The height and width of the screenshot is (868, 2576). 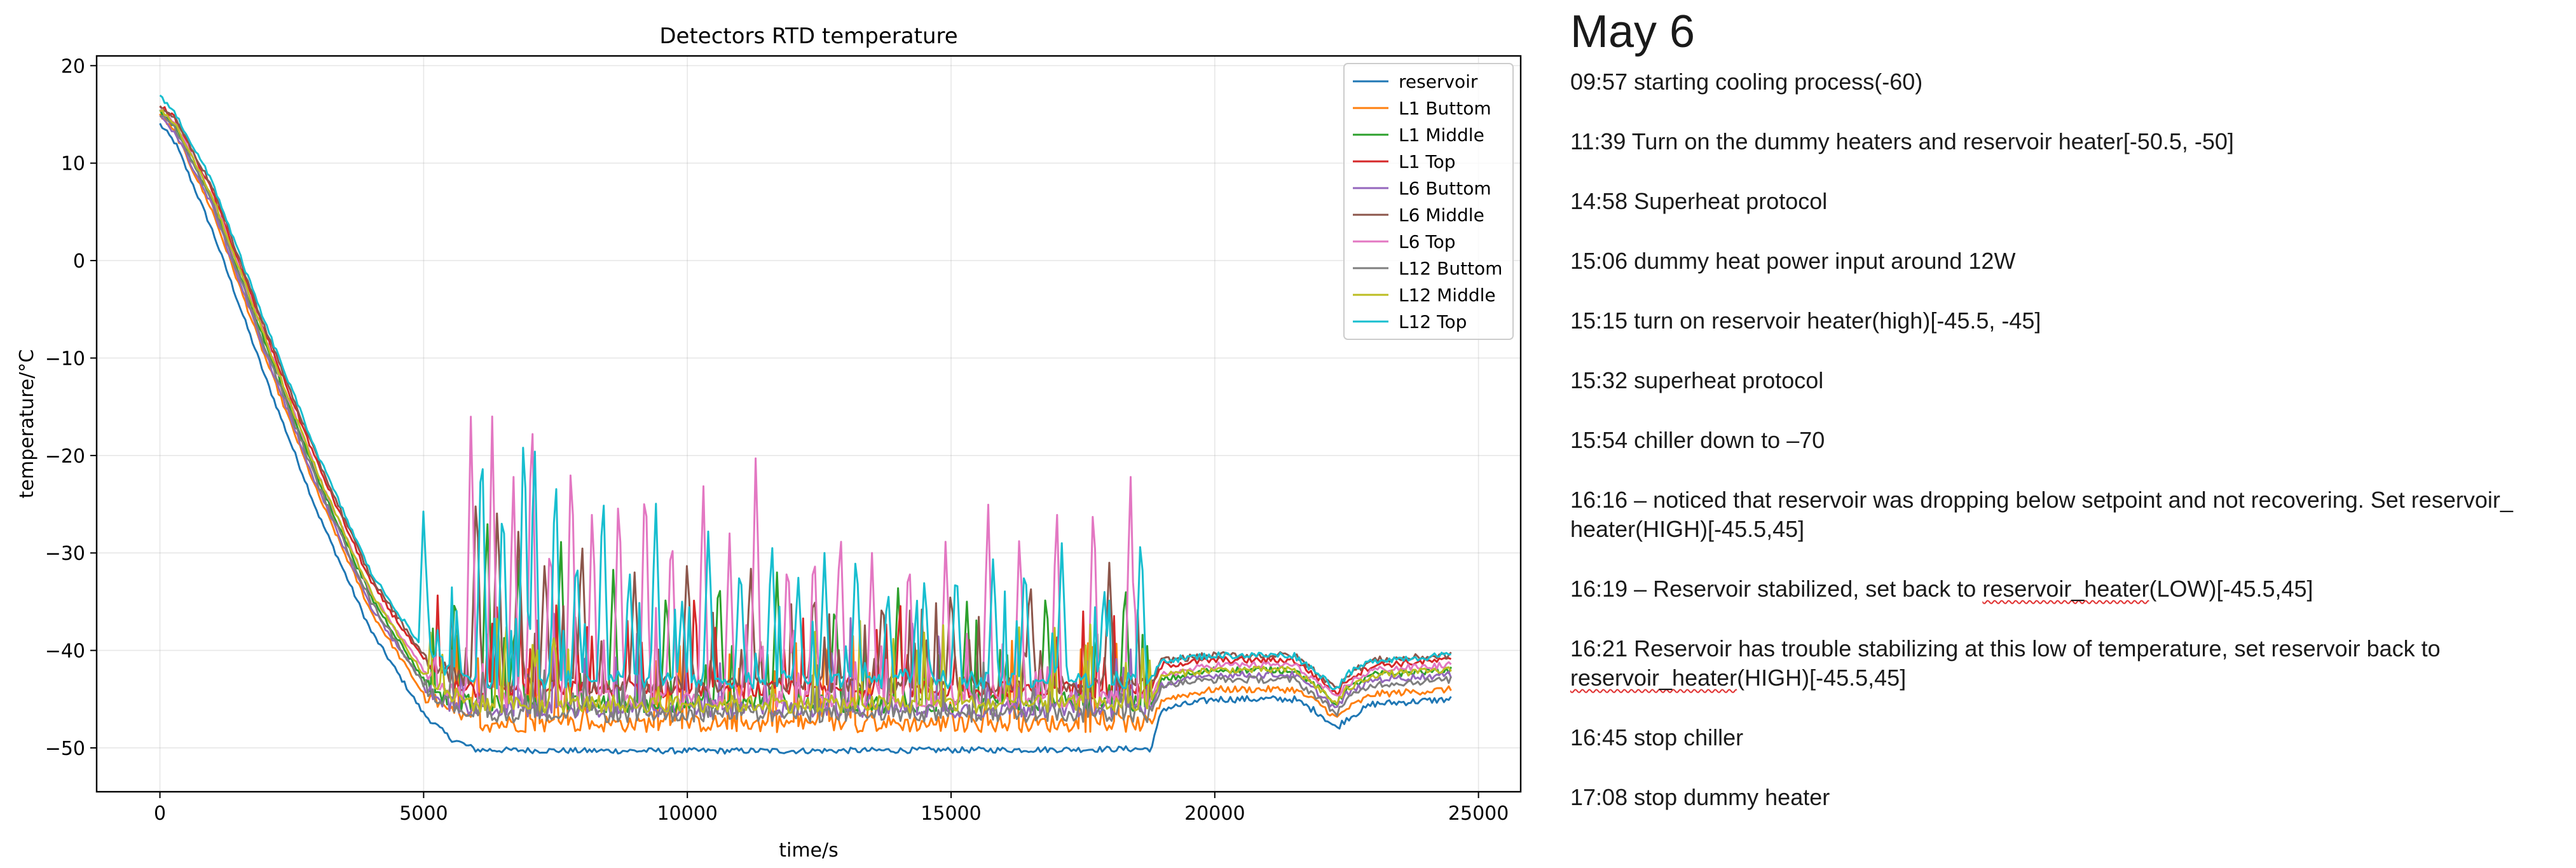 I want to click on x-tick-label: 20000, so click(x=1214, y=814).